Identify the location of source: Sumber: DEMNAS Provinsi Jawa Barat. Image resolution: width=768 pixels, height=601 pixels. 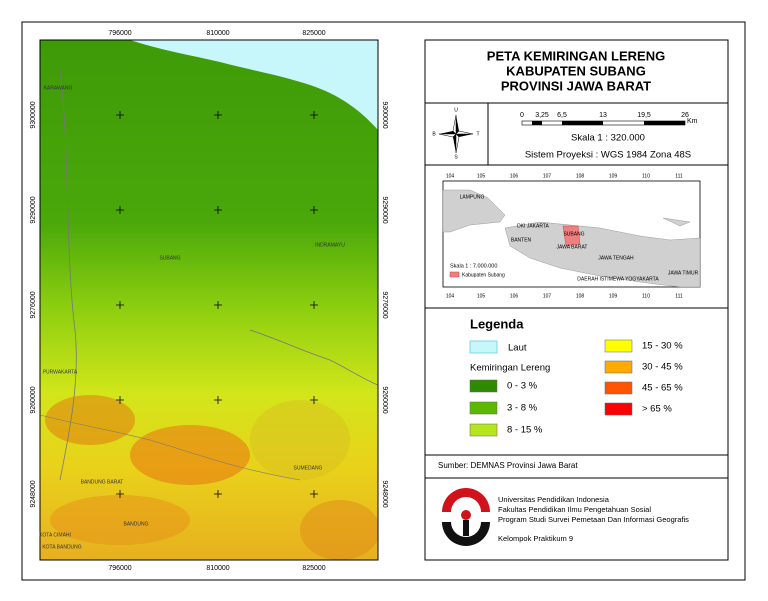
(508, 465).